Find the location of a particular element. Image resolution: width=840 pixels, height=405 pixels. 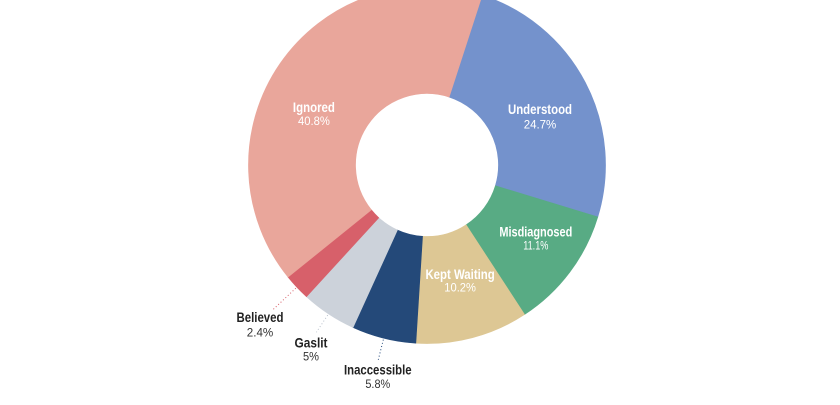

svg-text: 11.1% is located at coordinates (535, 246).